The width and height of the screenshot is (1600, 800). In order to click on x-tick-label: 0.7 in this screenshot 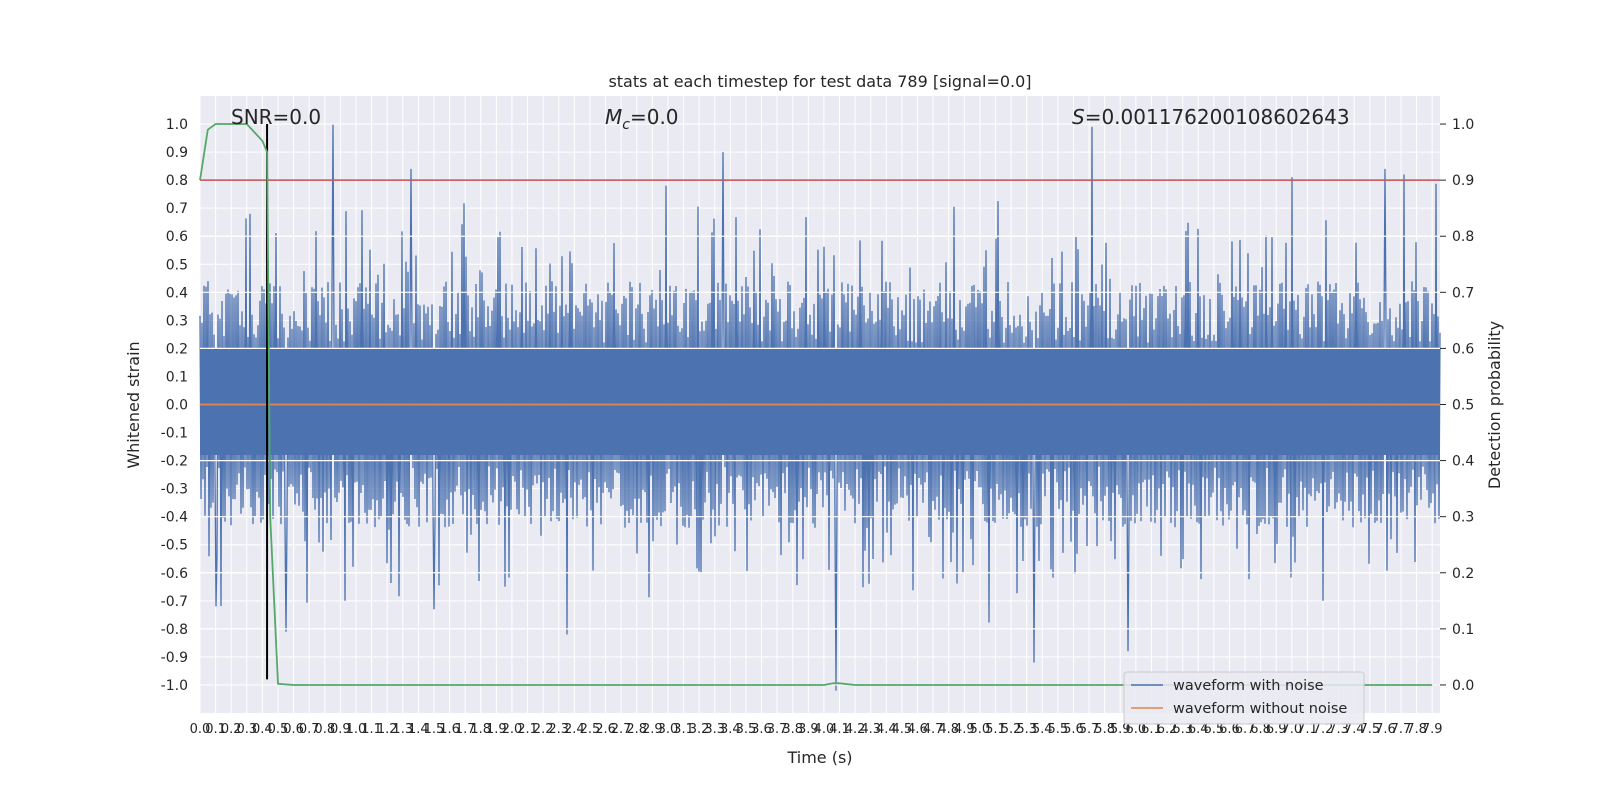, I will do `click(309, 729)`.